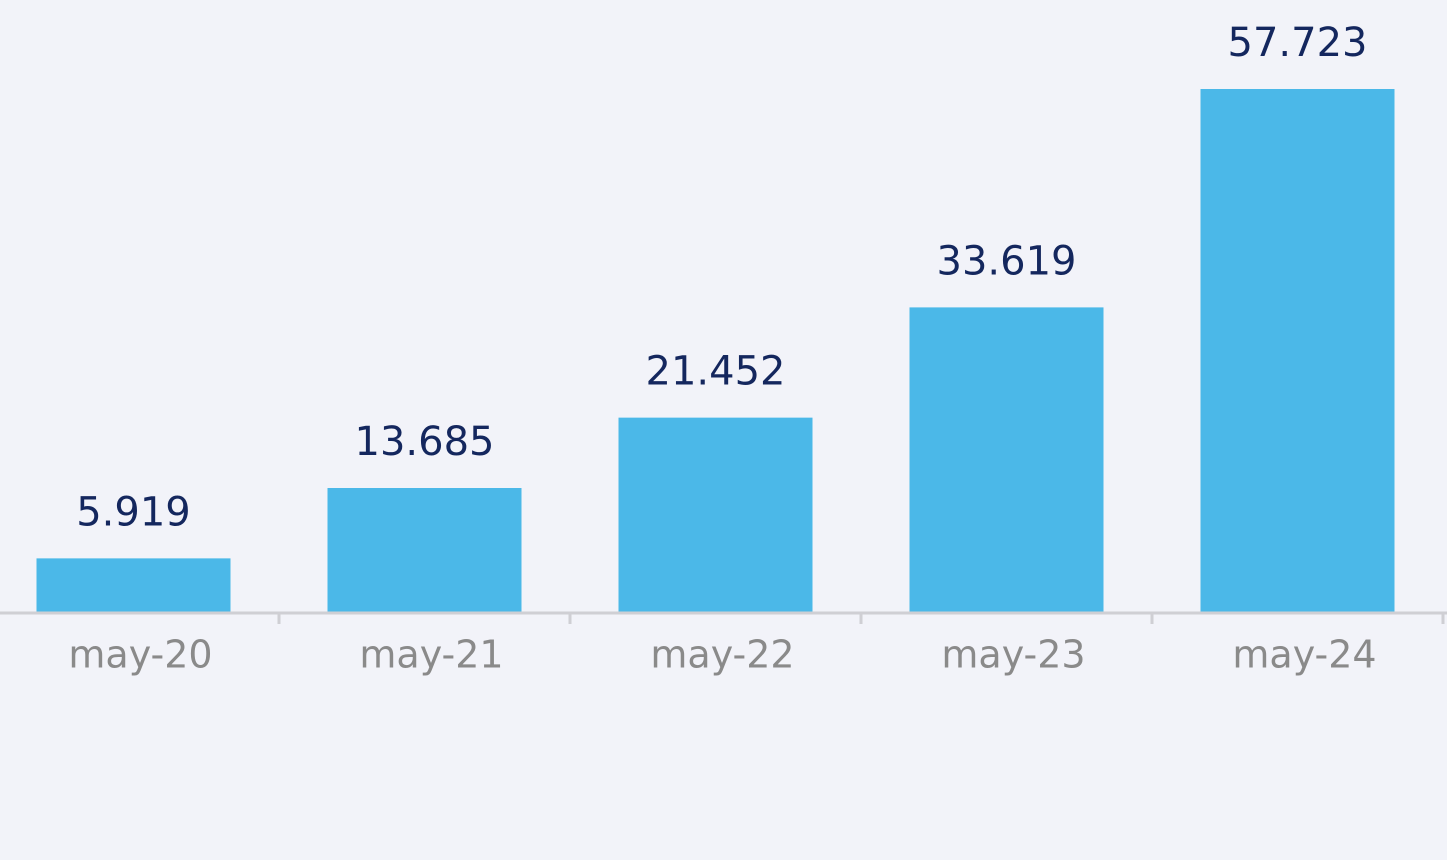 This screenshot has height=860, width=1447. I want to click on data-label: 21.452, so click(716, 372).